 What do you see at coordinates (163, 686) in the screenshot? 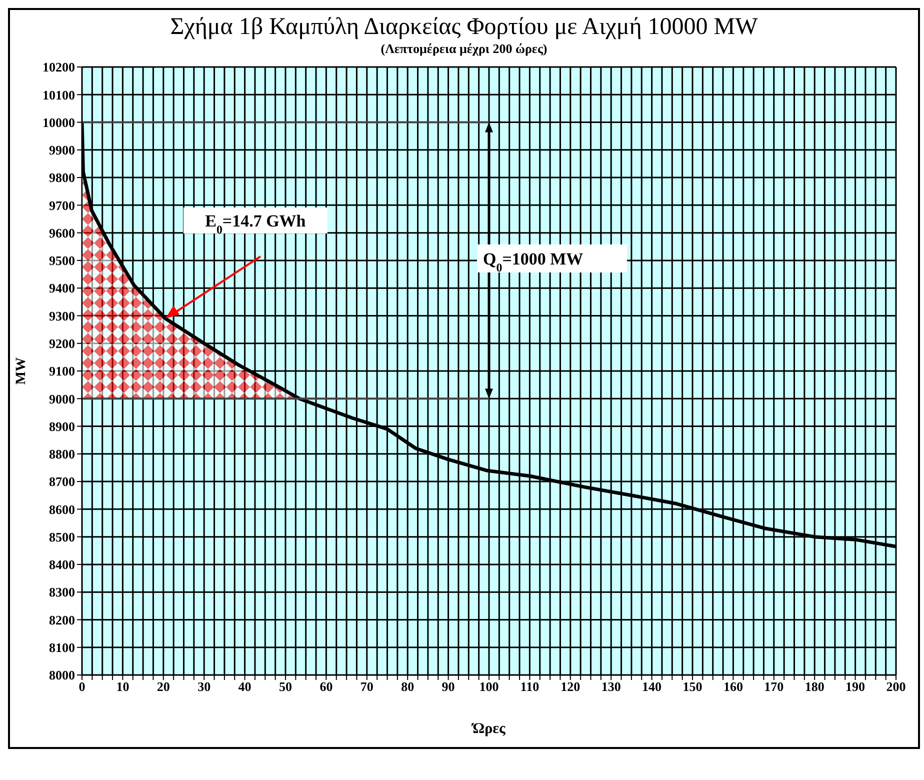
I see `x-tick-label: 20` at bounding box center [163, 686].